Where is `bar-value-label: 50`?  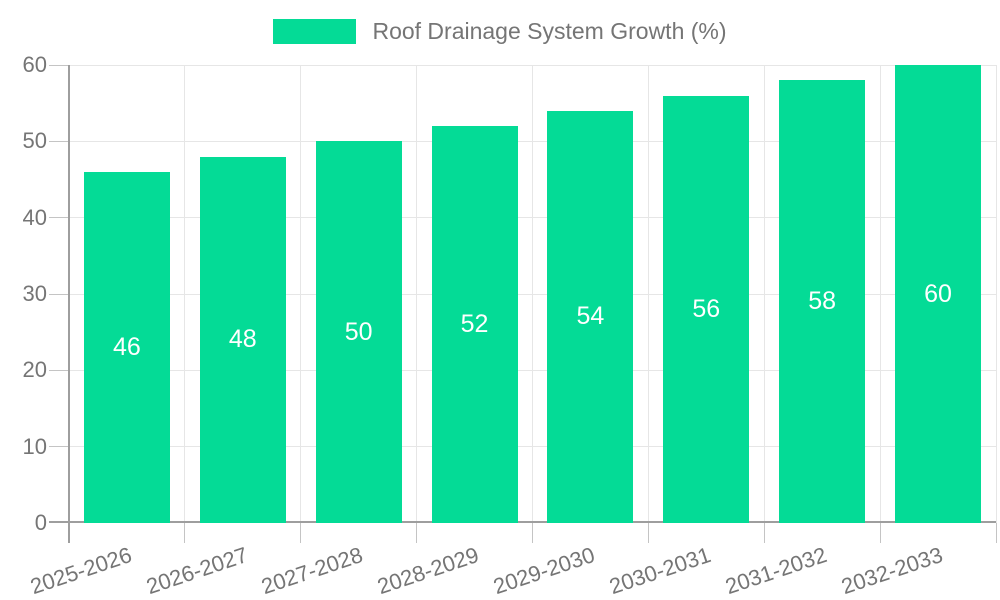 bar-value-label: 50 is located at coordinates (358, 331).